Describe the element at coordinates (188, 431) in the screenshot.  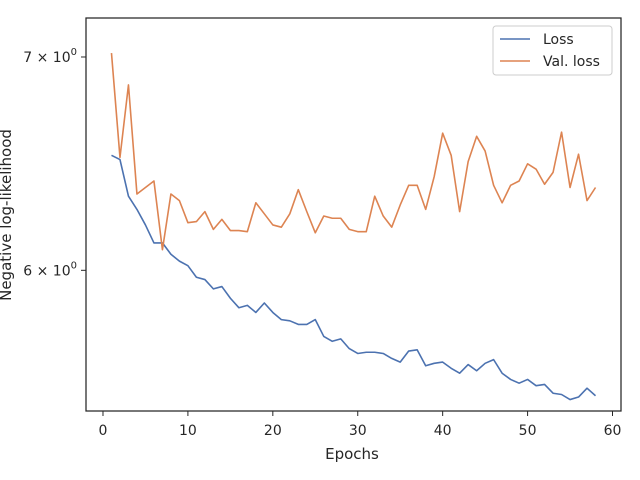
I see `x-tick-label: 10` at that location.